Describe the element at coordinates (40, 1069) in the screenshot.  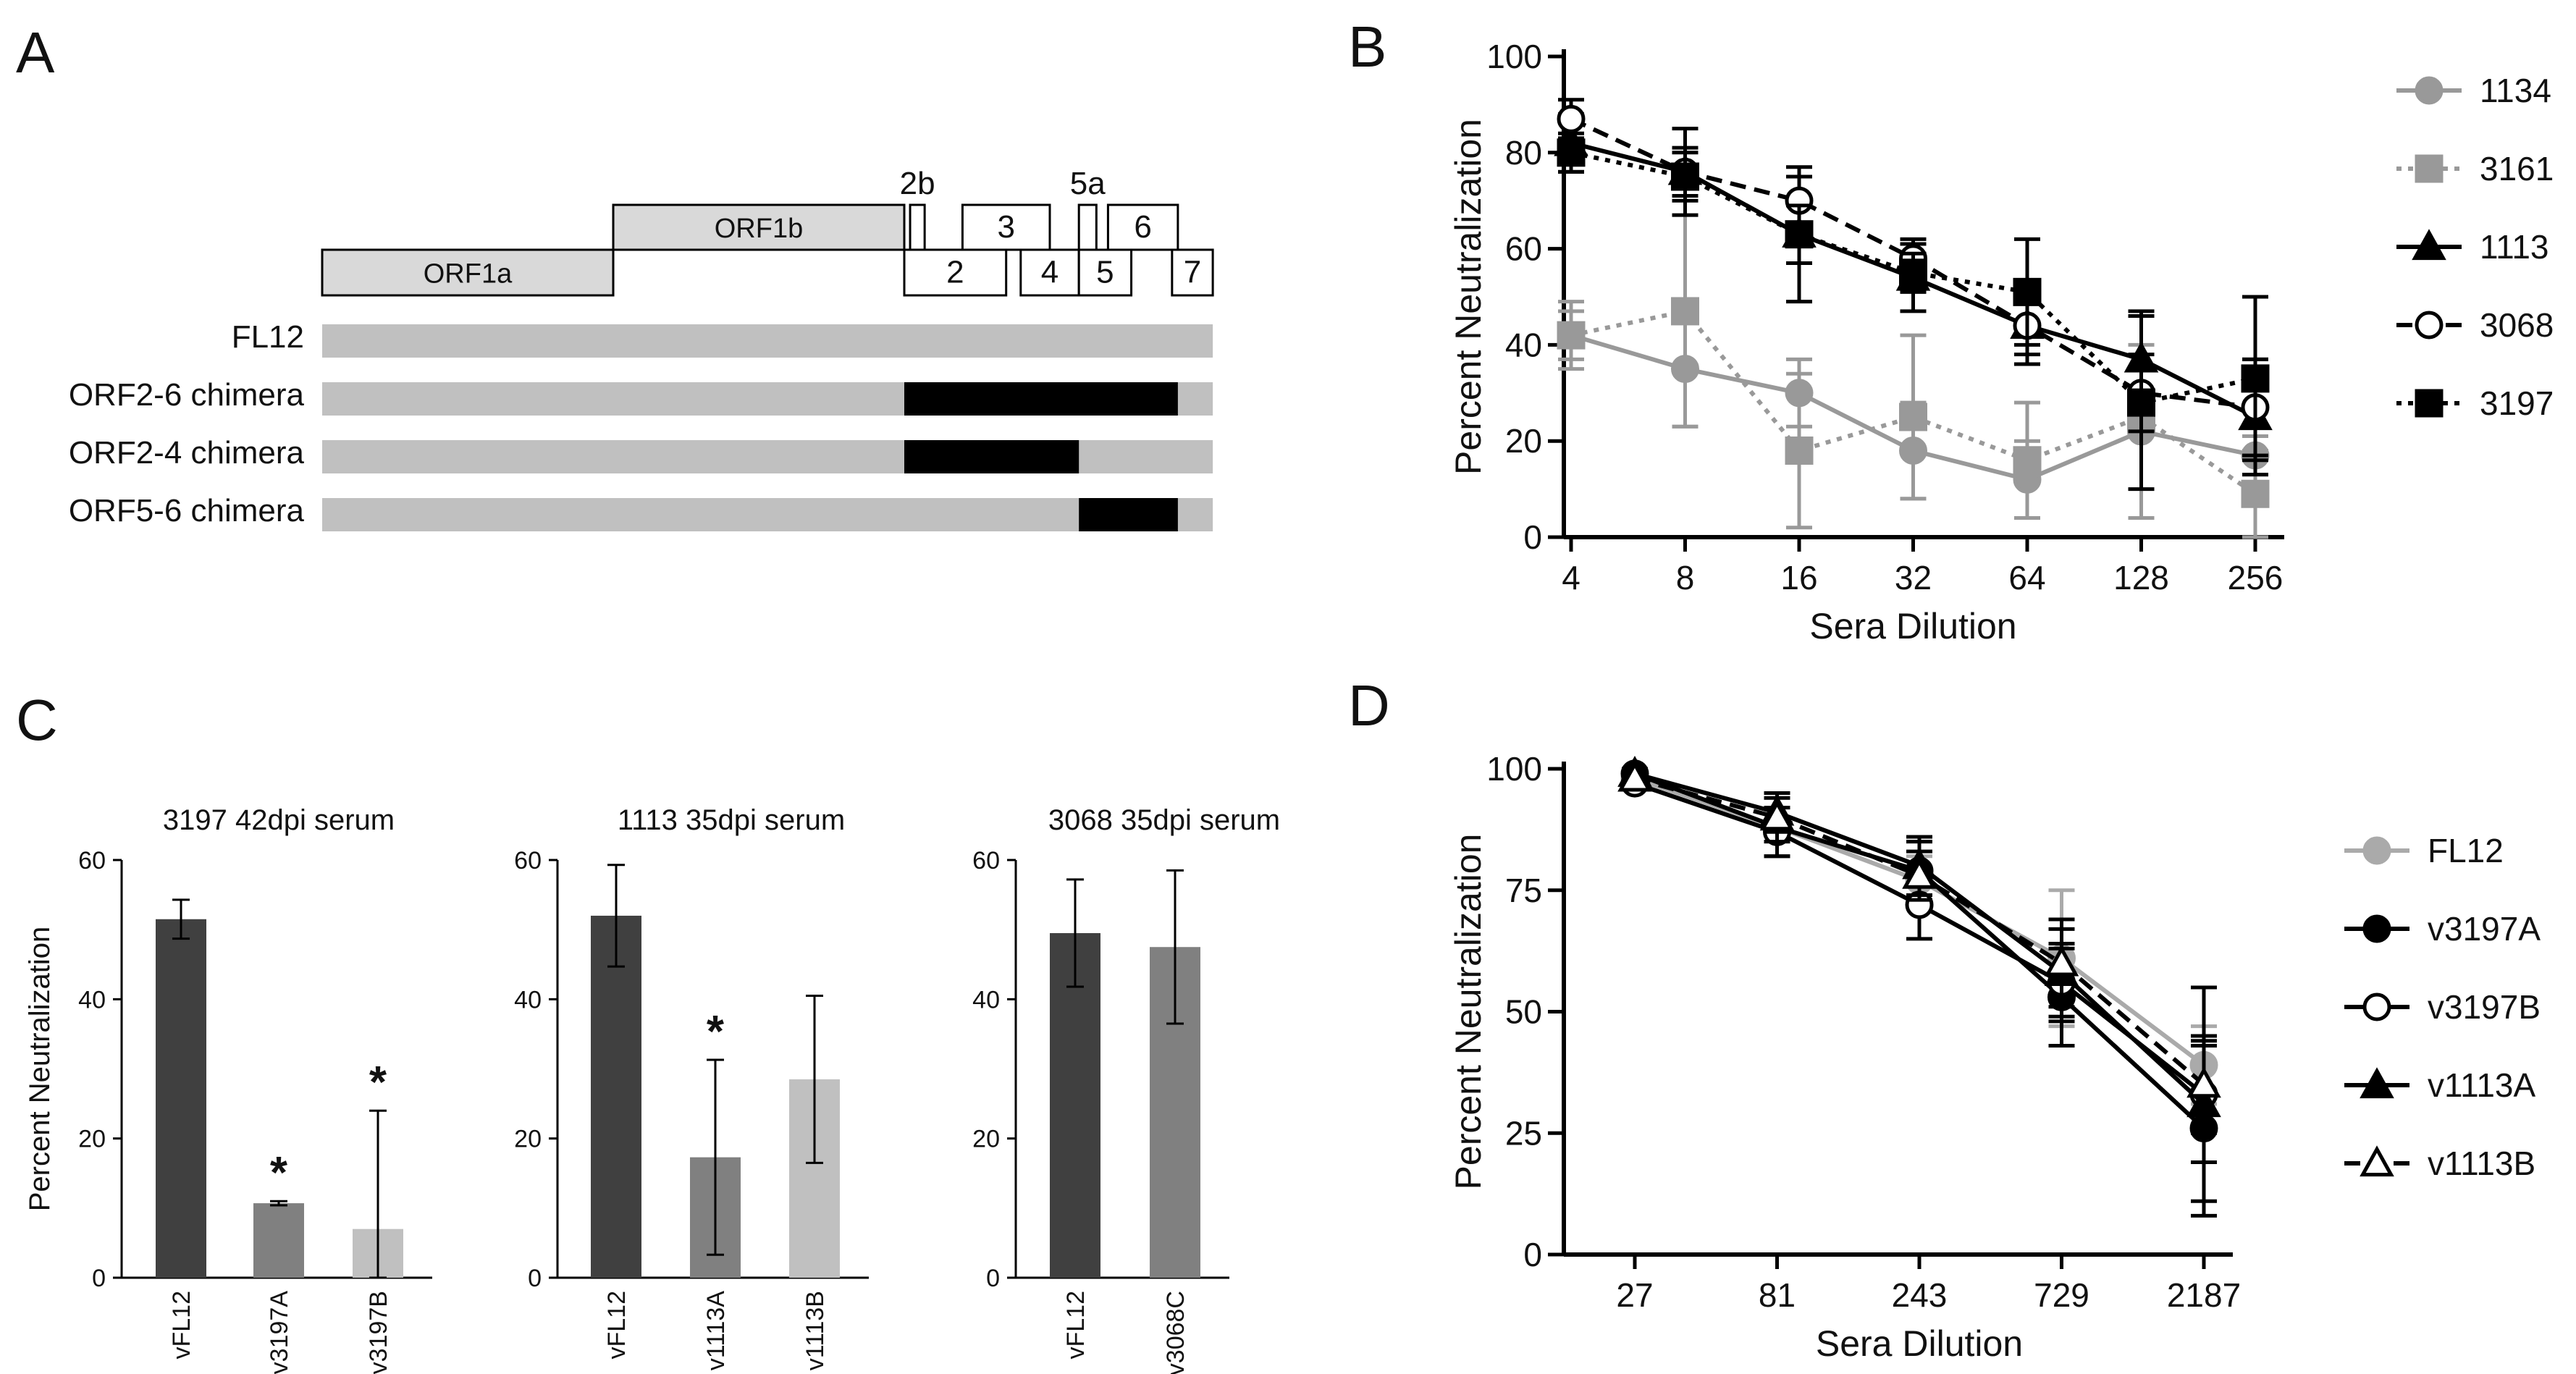
I see `bar-y-axis-title-0: Percent Neutralization` at that location.